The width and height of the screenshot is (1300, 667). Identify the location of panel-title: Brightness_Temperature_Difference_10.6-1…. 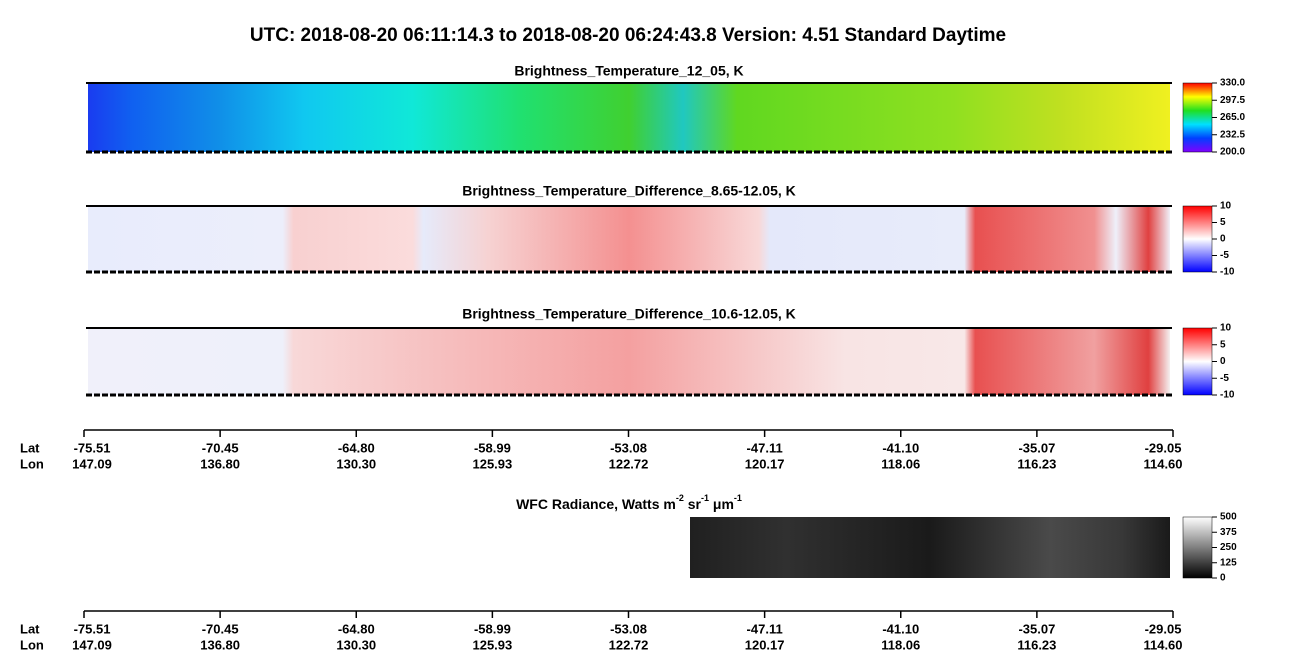
(629, 314).